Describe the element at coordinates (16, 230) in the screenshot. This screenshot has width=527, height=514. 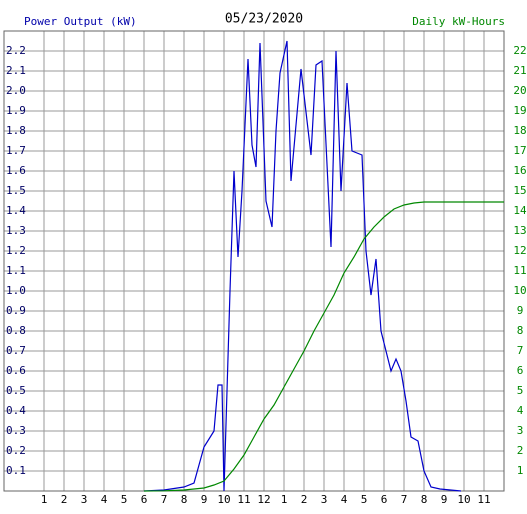
I see `y-tick-label: 1.3` at that location.